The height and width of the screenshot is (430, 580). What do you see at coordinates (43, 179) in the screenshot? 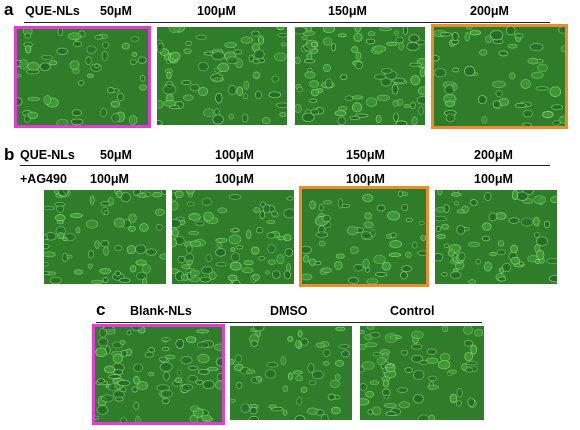
I see `panel-b-row2-label: +AG490` at bounding box center [43, 179].